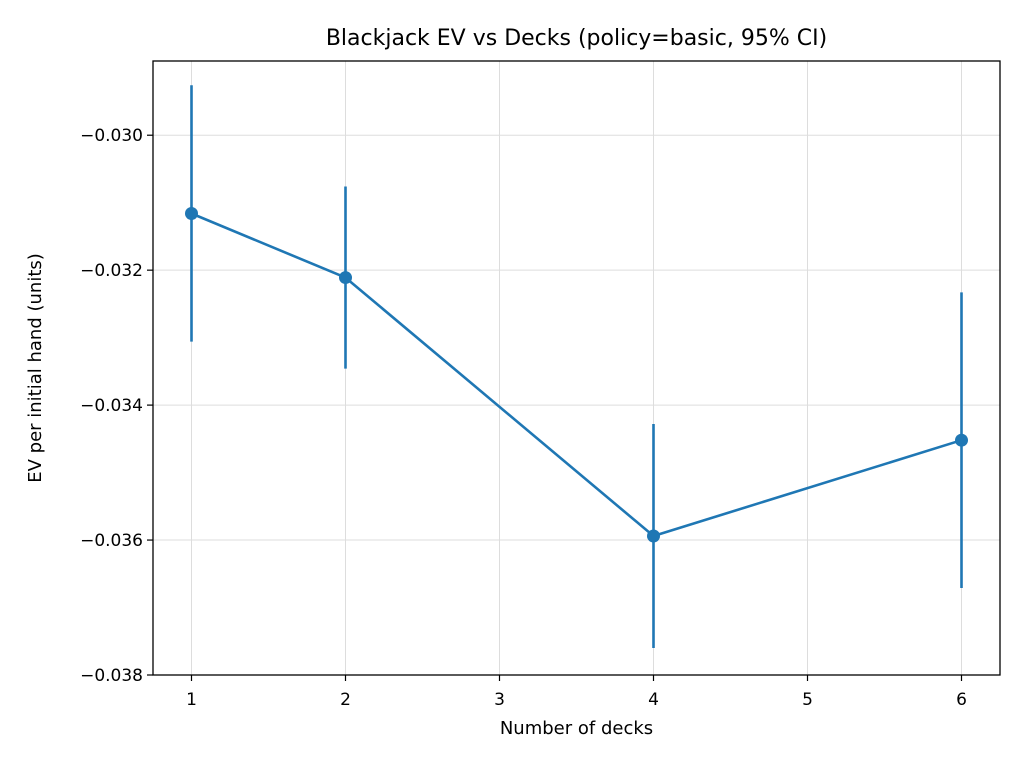  Describe the element at coordinates (961, 700) in the screenshot. I see `x-tick-label: 6` at that location.